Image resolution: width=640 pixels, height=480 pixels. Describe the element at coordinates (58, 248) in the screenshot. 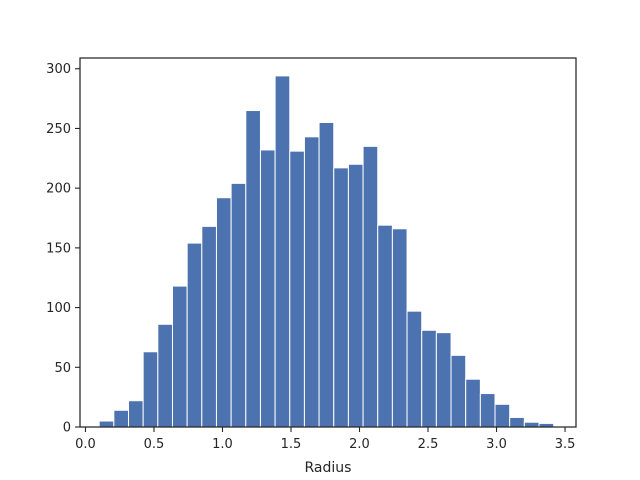

I see `y-tick-label: 150` at that location.